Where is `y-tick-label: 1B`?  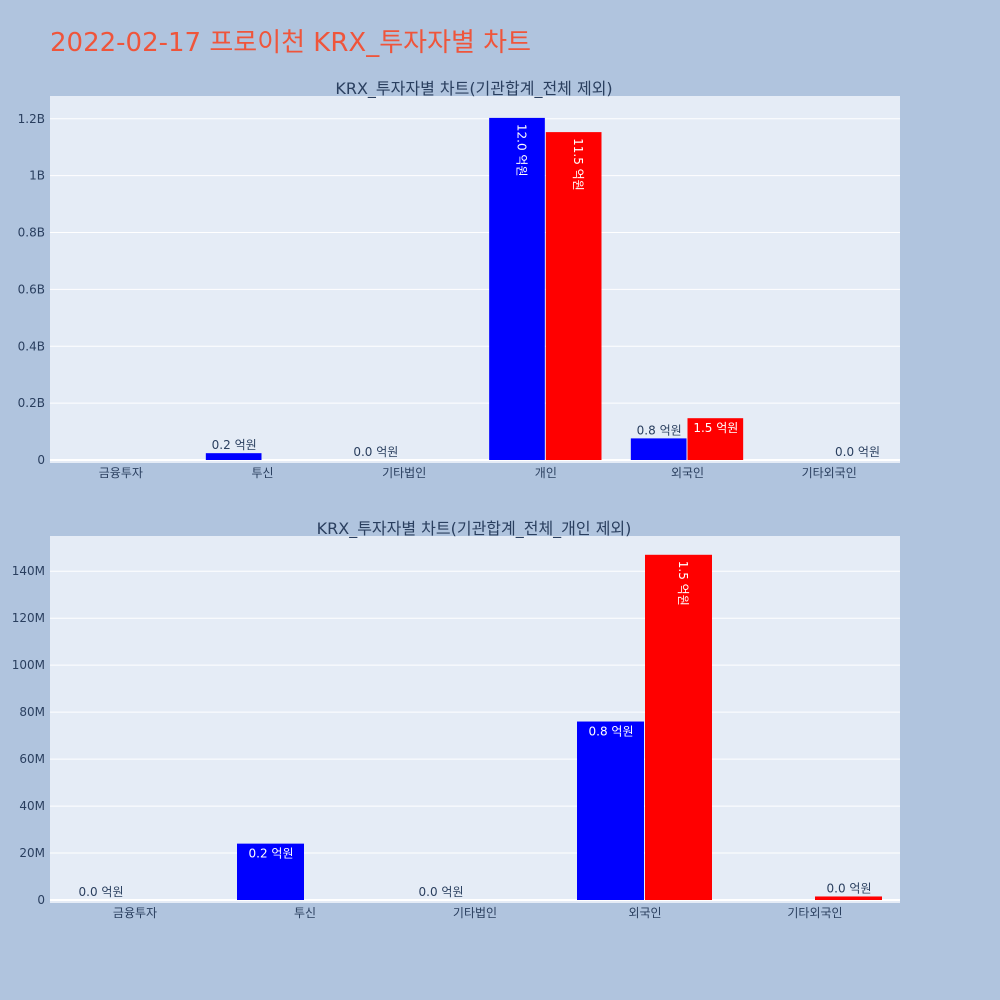 y-tick-label: 1B is located at coordinates (37, 176).